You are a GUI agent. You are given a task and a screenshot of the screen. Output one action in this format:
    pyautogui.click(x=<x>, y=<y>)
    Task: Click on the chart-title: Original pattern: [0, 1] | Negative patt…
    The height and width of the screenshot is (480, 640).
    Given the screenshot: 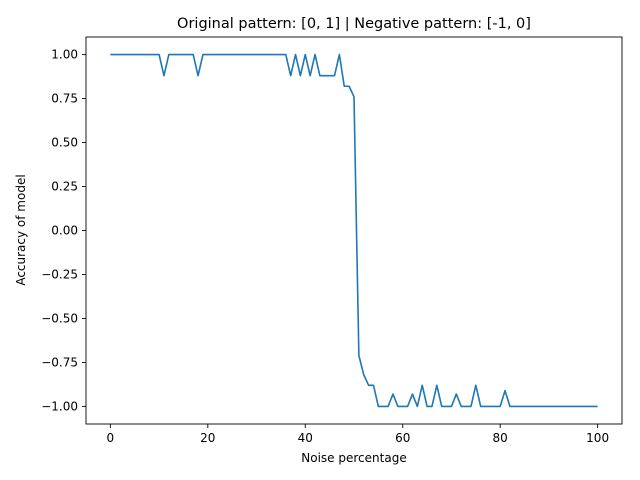 What is the action you would take?
    pyautogui.click(x=354, y=24)
    